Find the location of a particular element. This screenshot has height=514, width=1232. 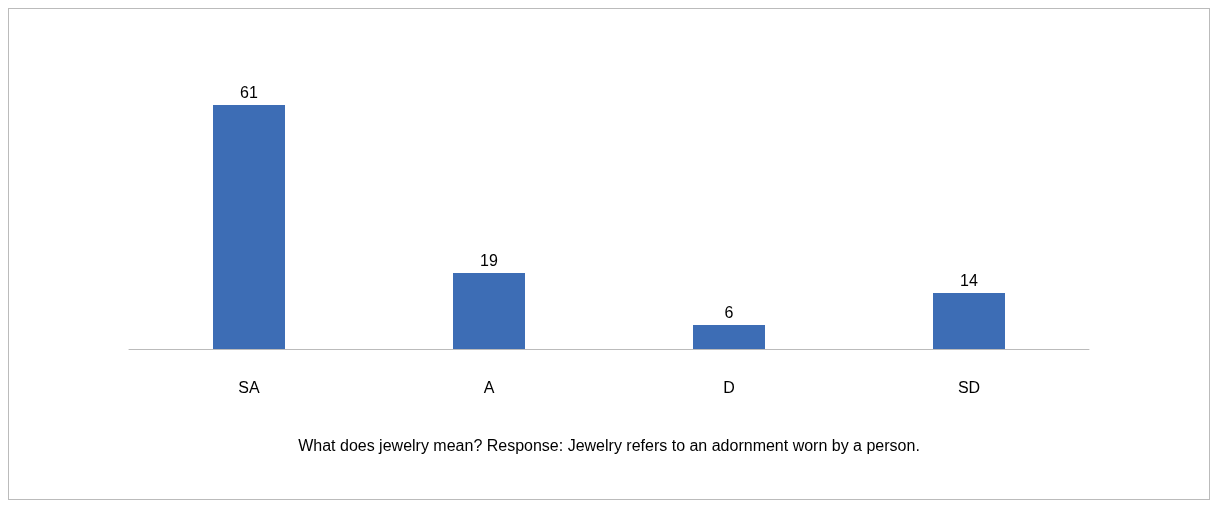

x-tick-label: SD is located at coordinates (969, 387).